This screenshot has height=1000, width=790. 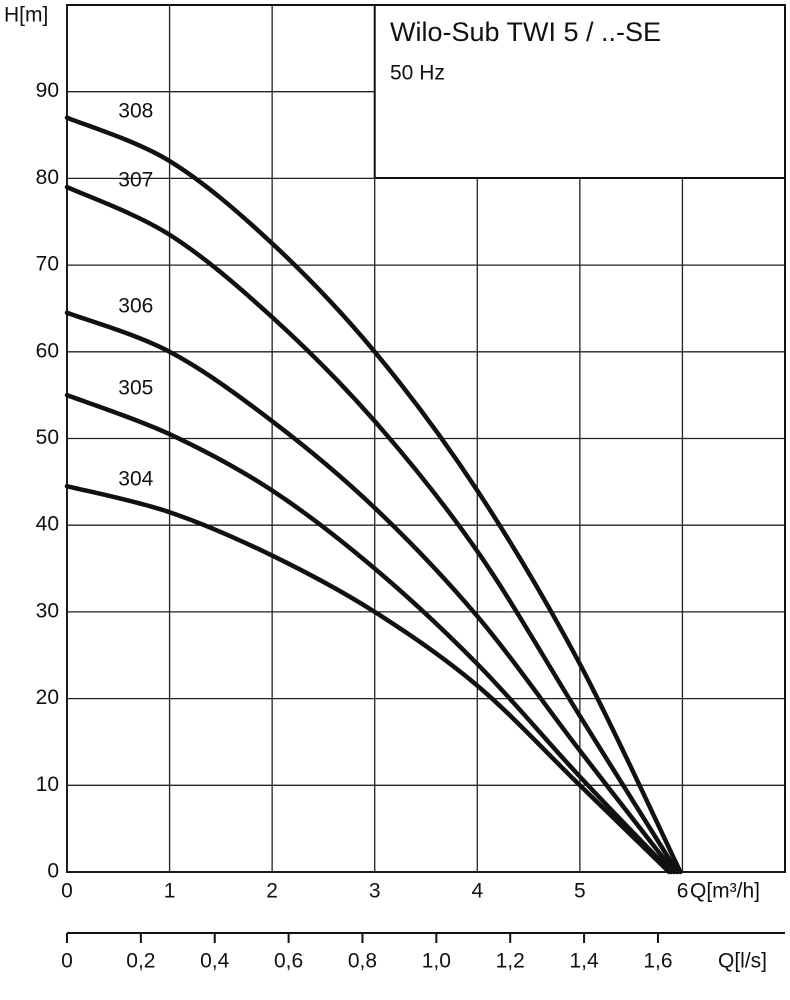 I want to click on y-tick-label: 60, so click(x=47, y=350).